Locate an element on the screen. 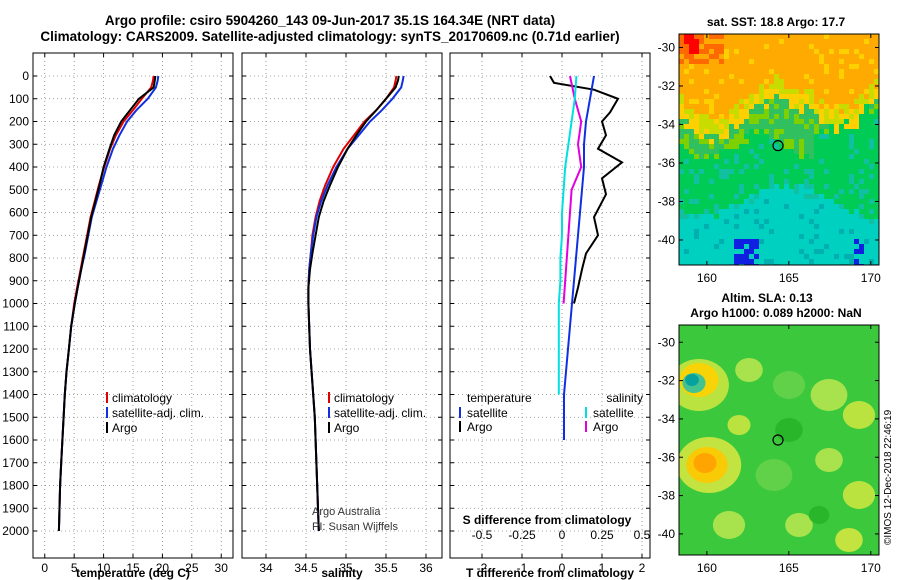 The height and width of the screenshot is (580, 900). depth-tick-label: 1400 is located at coordinates (15, 395).